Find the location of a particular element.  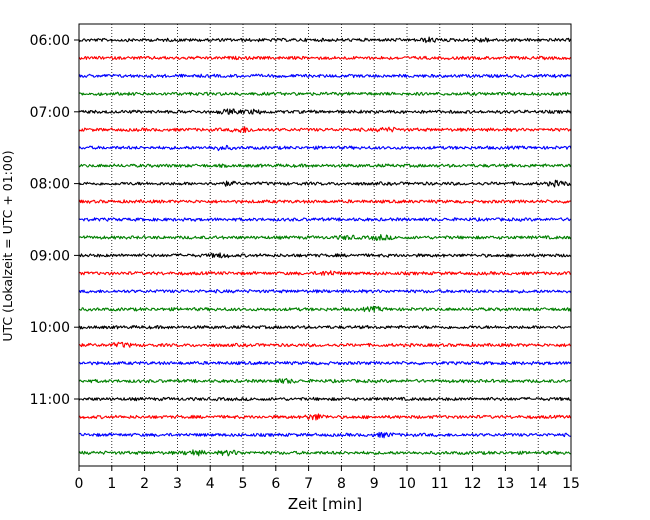

y-tick-label-5: 11:00 is located at coordinates (50, 400).